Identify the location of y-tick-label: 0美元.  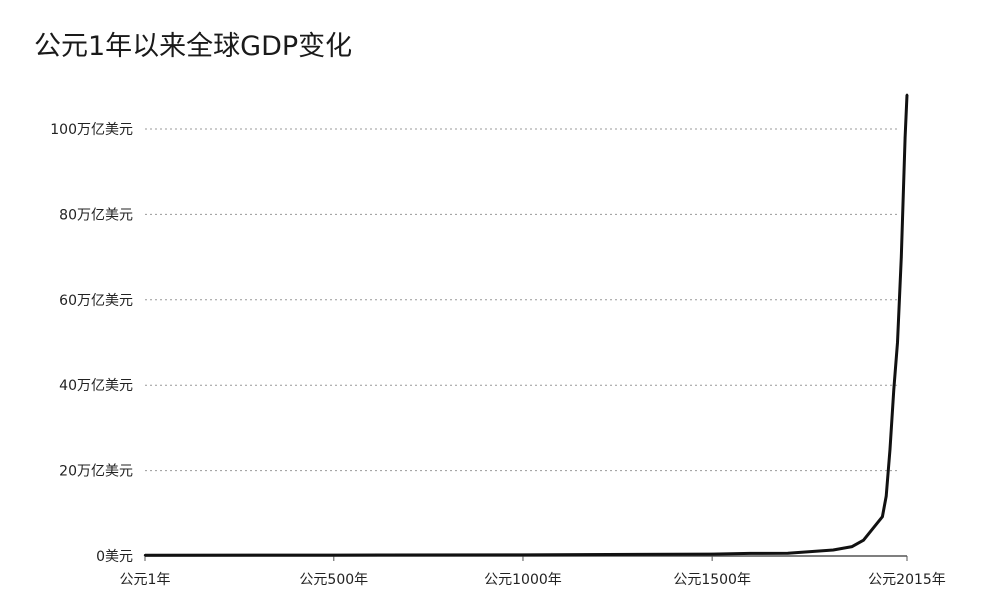
(114, 557).